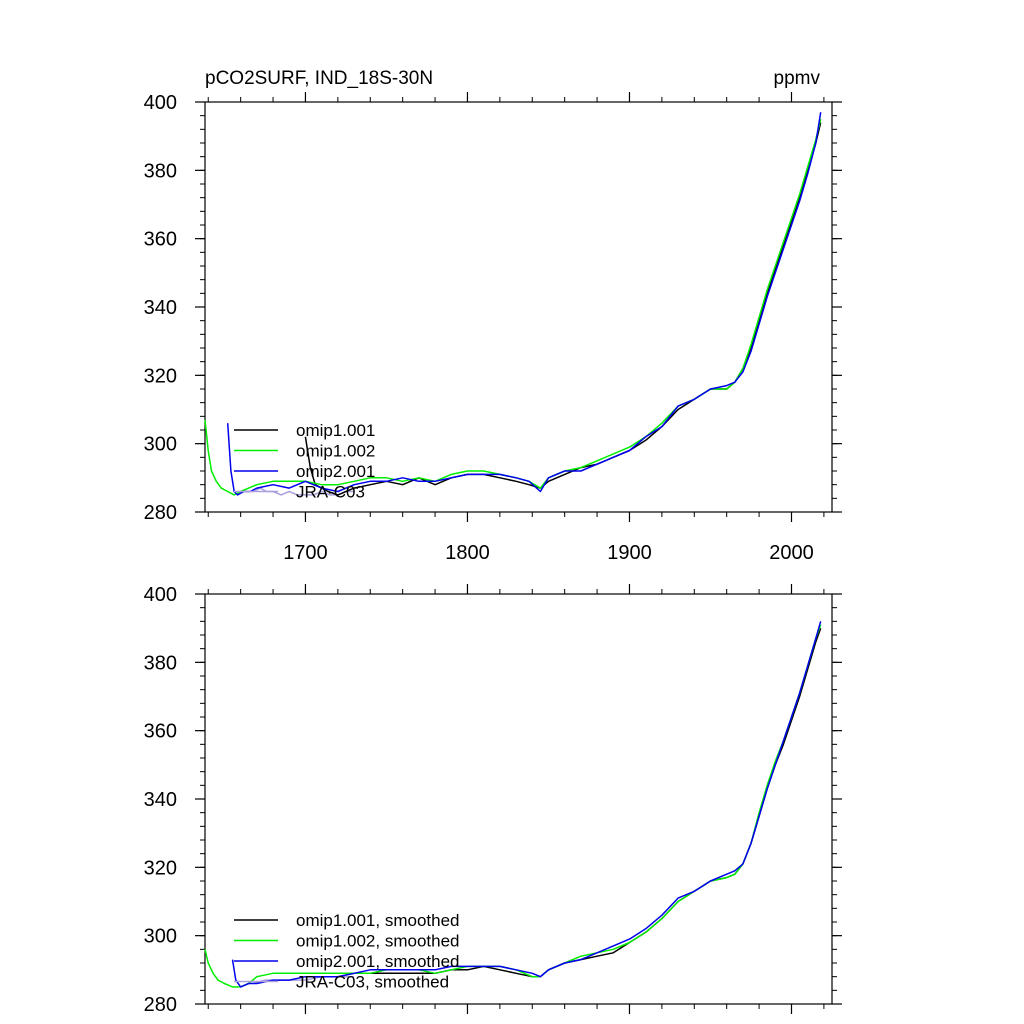 This screenshot has width=1024, height=1024. What do you see at coordinates (378, 961) in the screenshot?
I see `legend-label: omip2.001, smoothed` at bounding box center [378, 961].